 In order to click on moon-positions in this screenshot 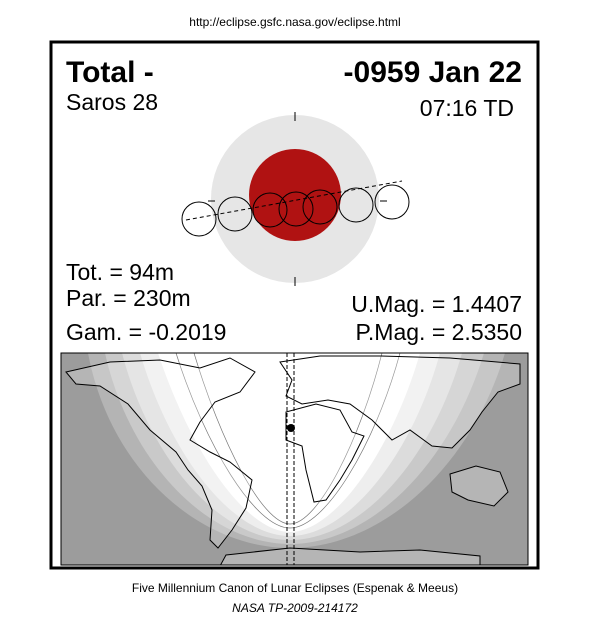, I will do `click(295, 210)`.